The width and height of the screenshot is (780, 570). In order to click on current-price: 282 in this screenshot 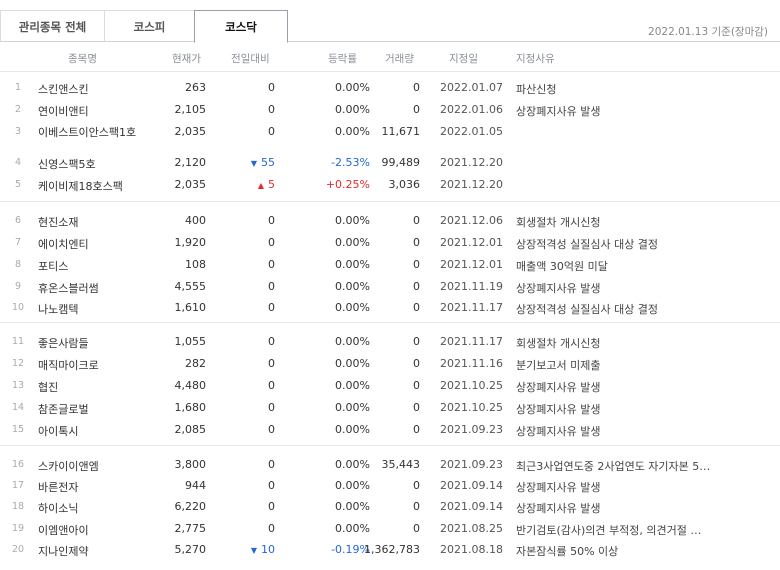, I will do `click(195, 363)`.